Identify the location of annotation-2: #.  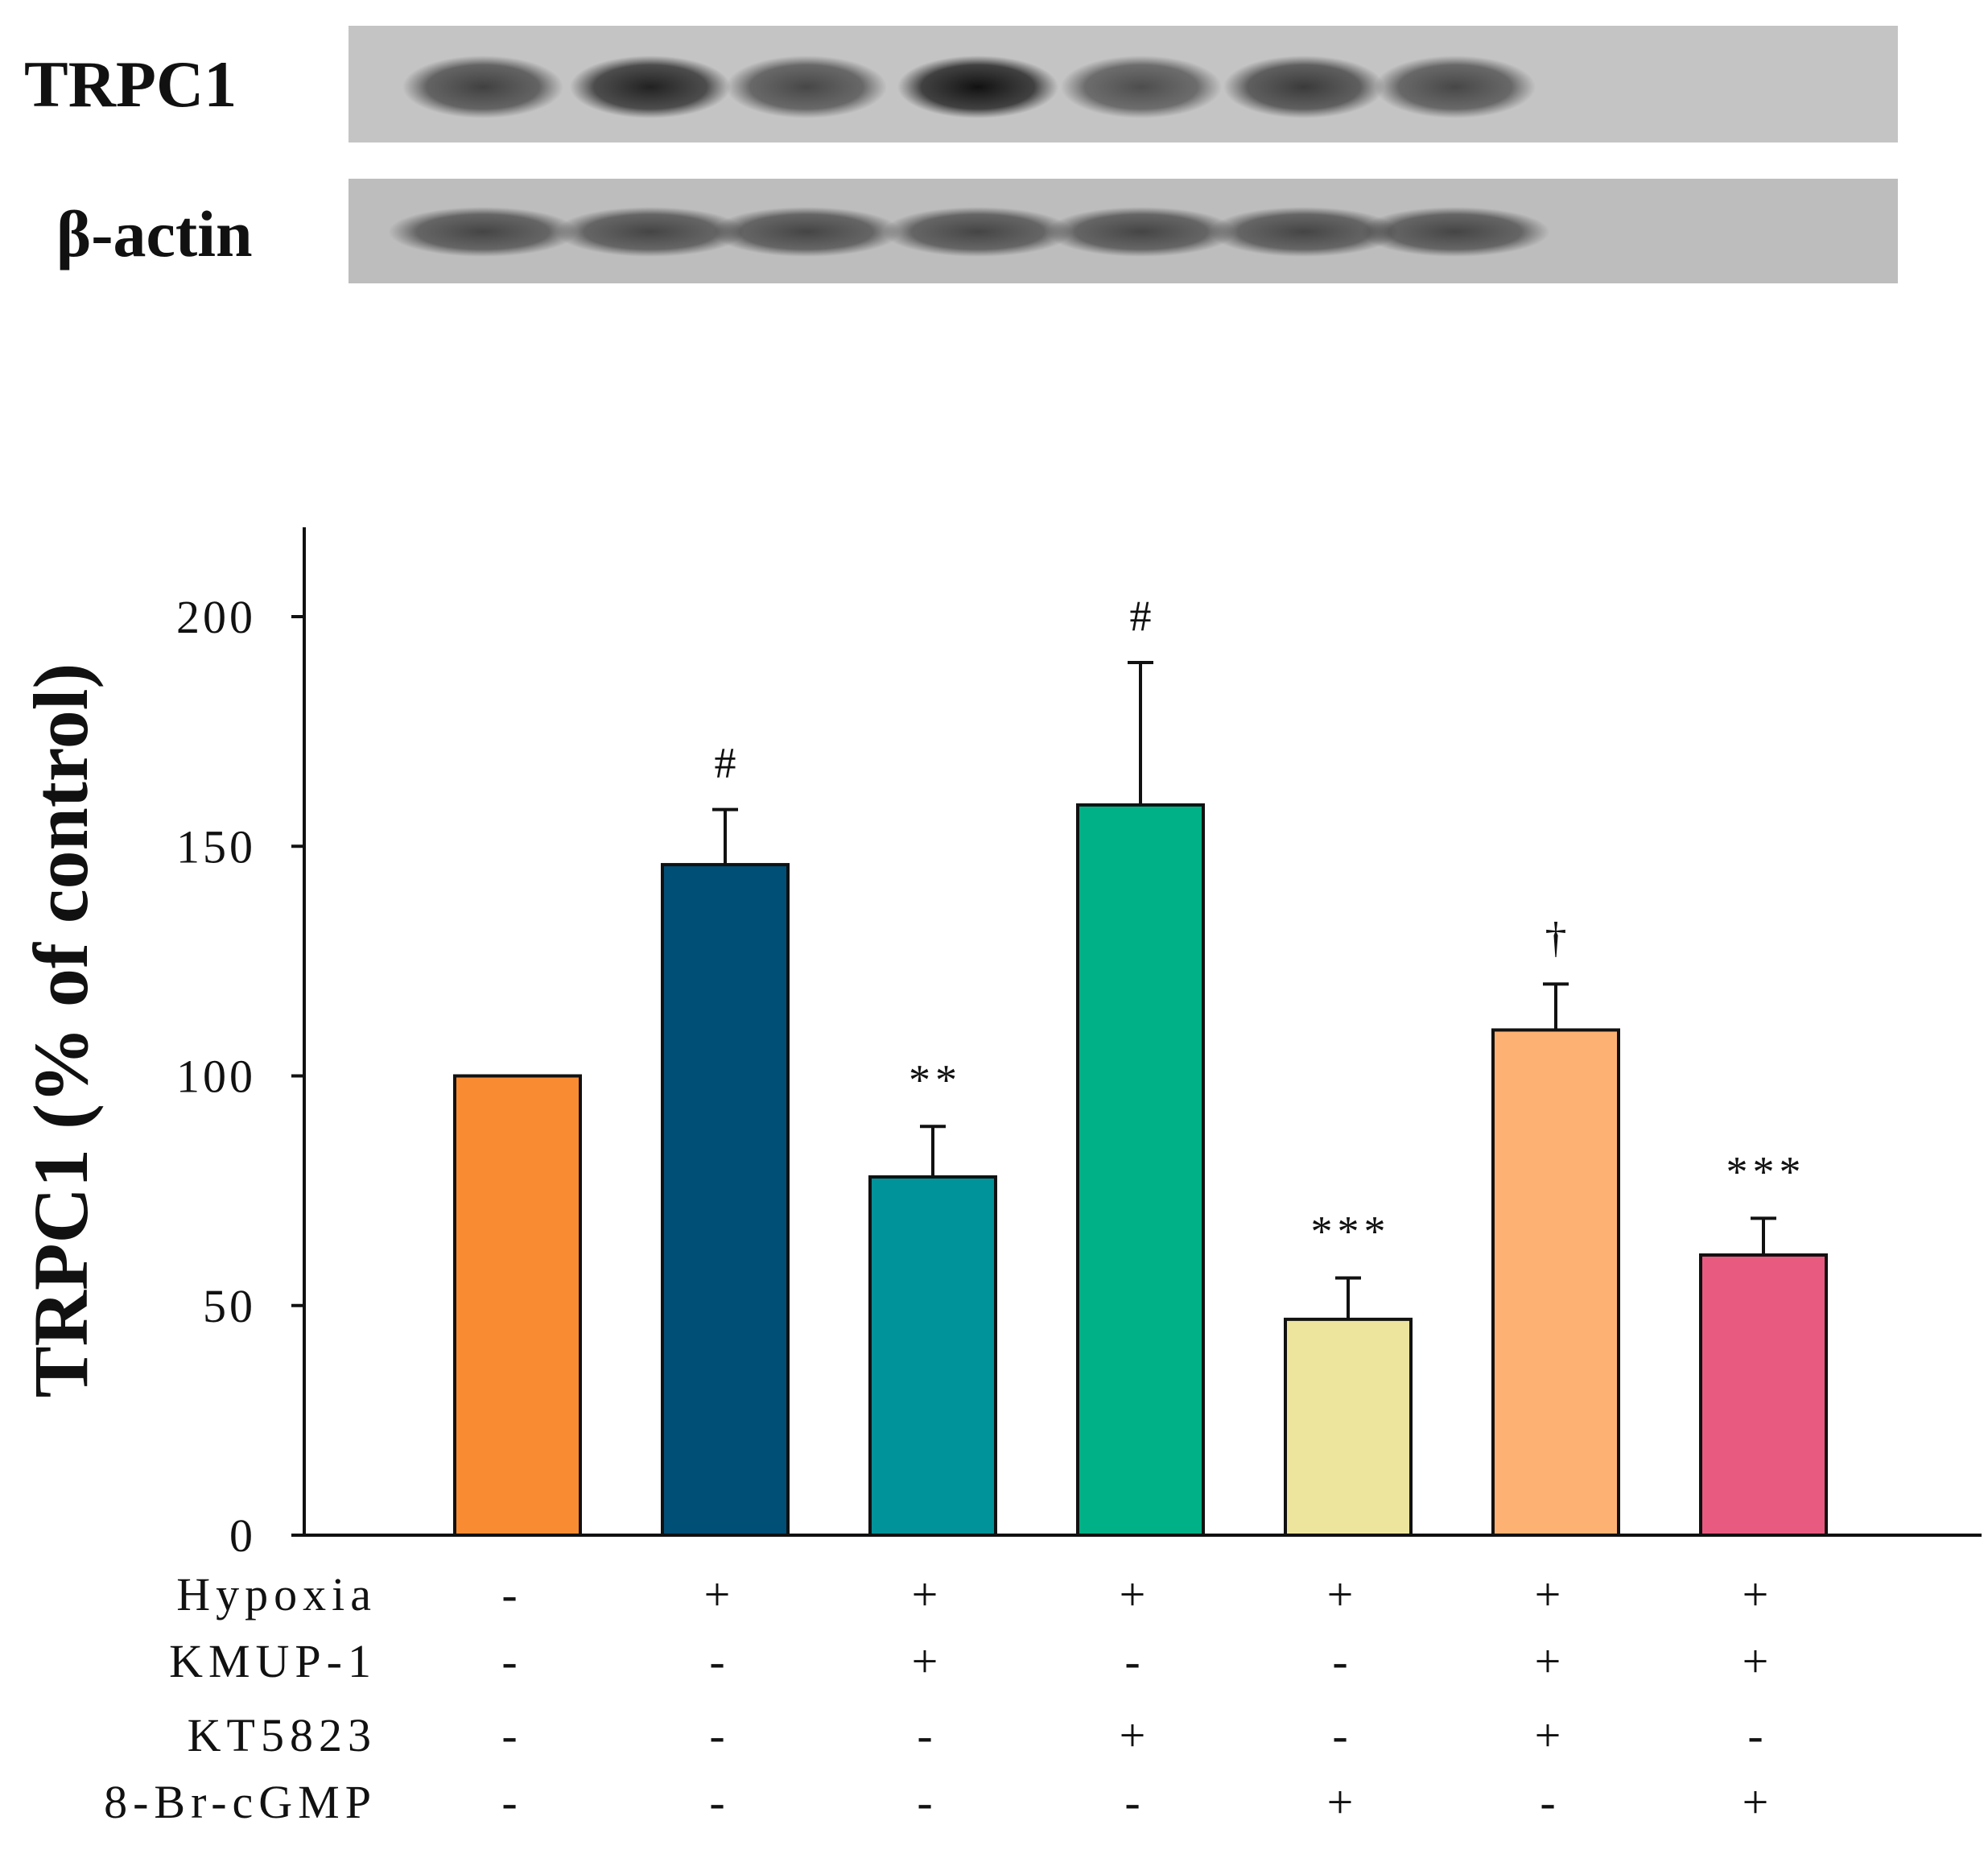
(728, 763).